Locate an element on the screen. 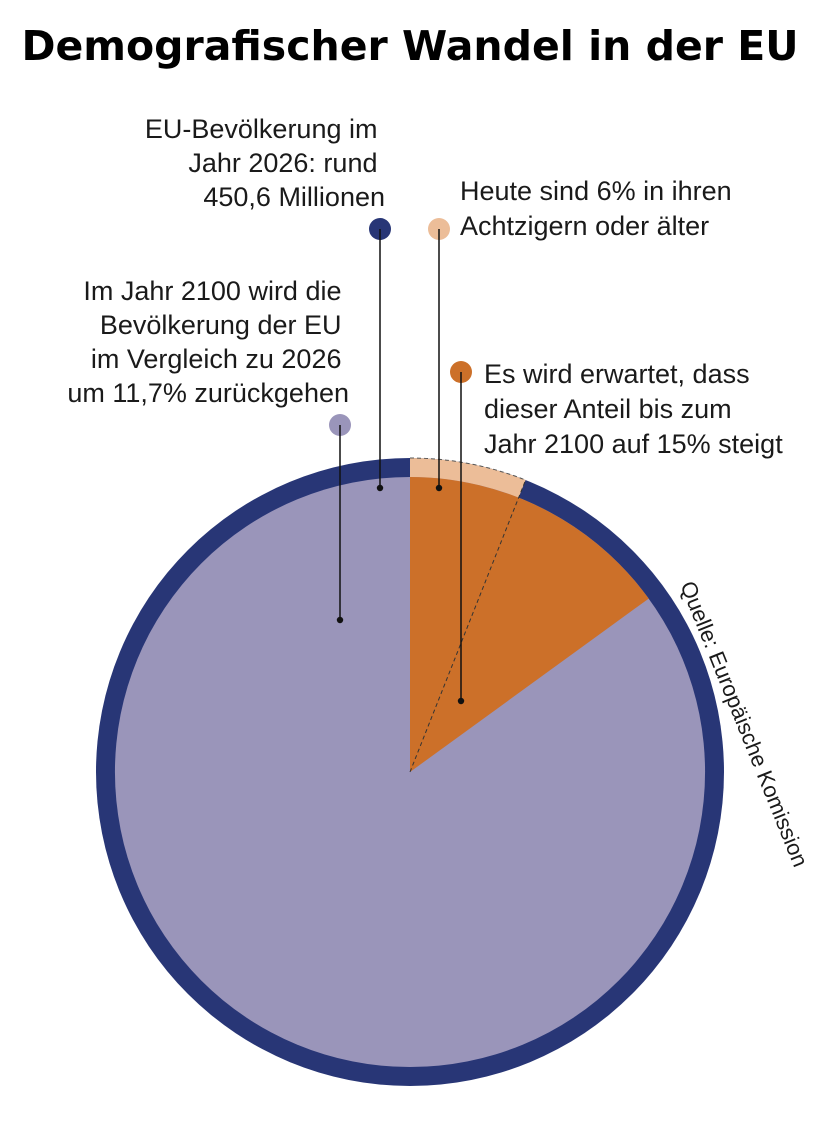  over80-2100-slice is located at coordinates (529, 624).